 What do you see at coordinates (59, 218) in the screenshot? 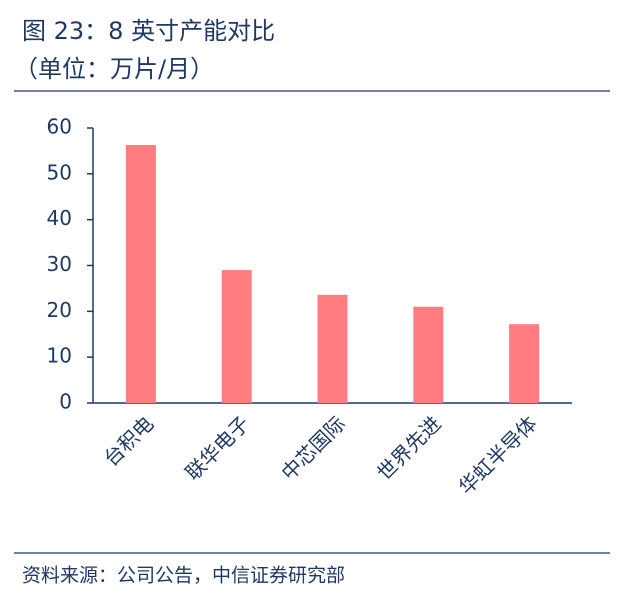
I see `y-tick-label: 40` at bounding box center [59, 218].